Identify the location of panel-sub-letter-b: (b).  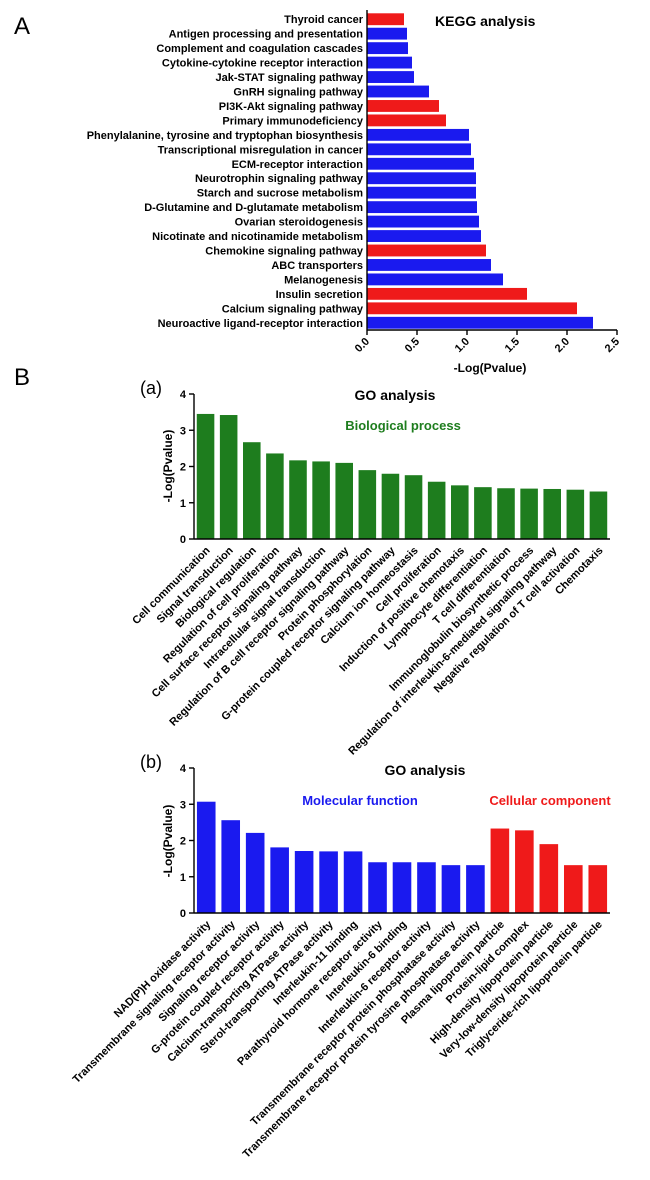
(151, 762).